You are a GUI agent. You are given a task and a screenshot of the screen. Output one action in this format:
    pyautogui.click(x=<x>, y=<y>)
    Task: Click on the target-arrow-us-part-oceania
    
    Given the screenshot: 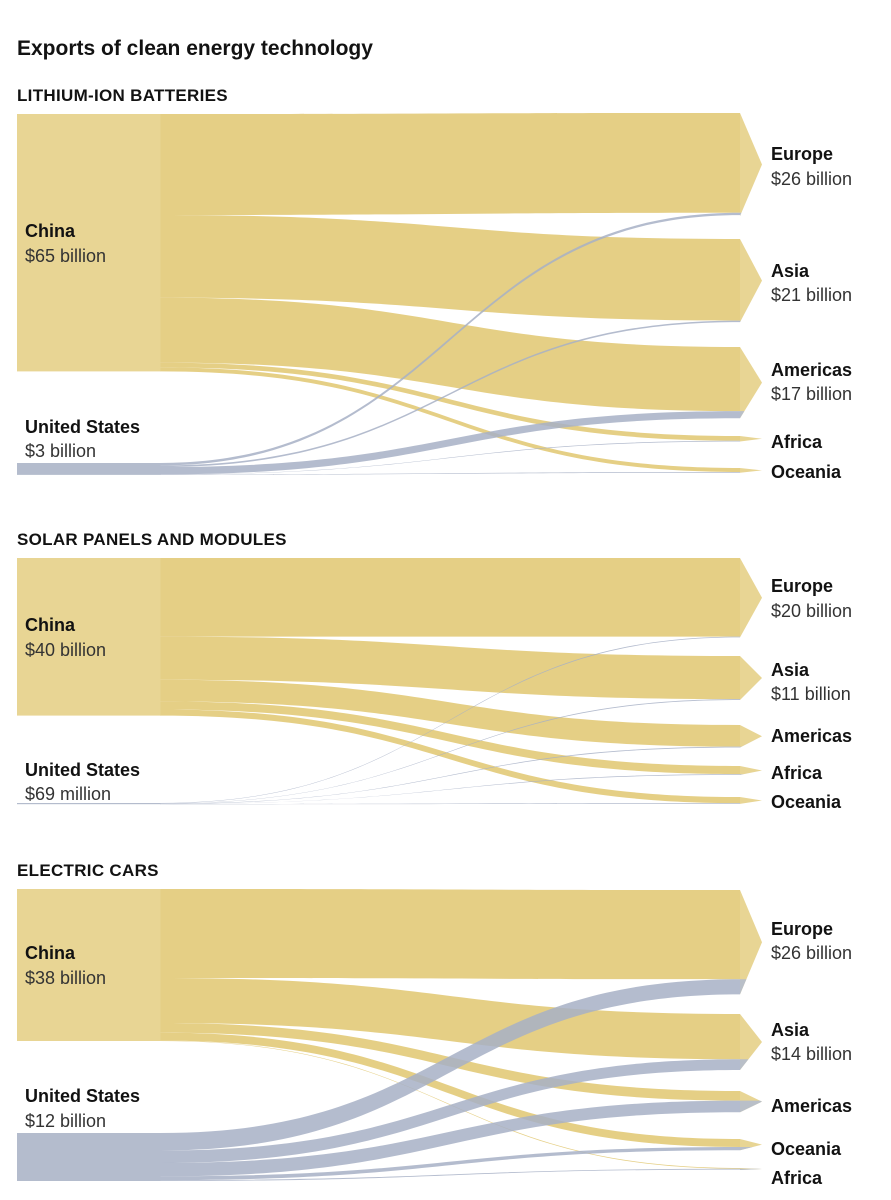 What is the action you would take?
    pyautogui.click(x=751, y=1147)
    